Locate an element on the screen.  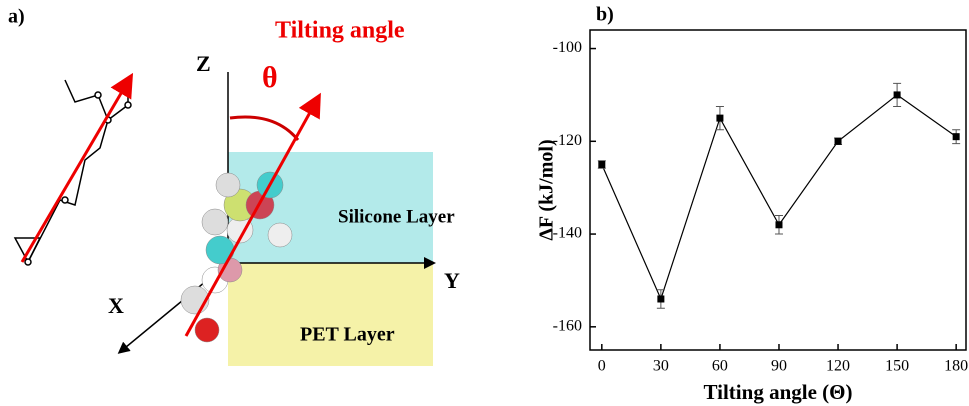
x-tick-label: 150 is located at coordinates (897, 366).